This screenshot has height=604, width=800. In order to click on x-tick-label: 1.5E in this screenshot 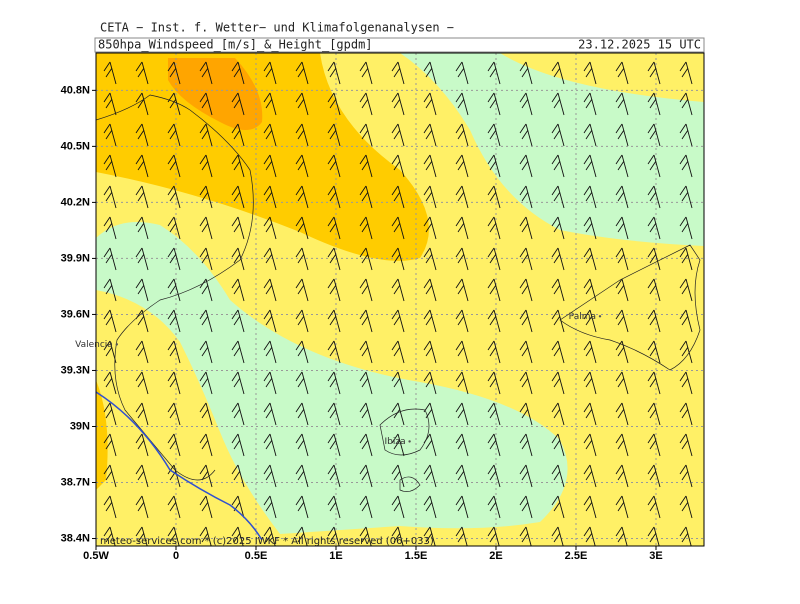, I will do `click(416, 556)`.